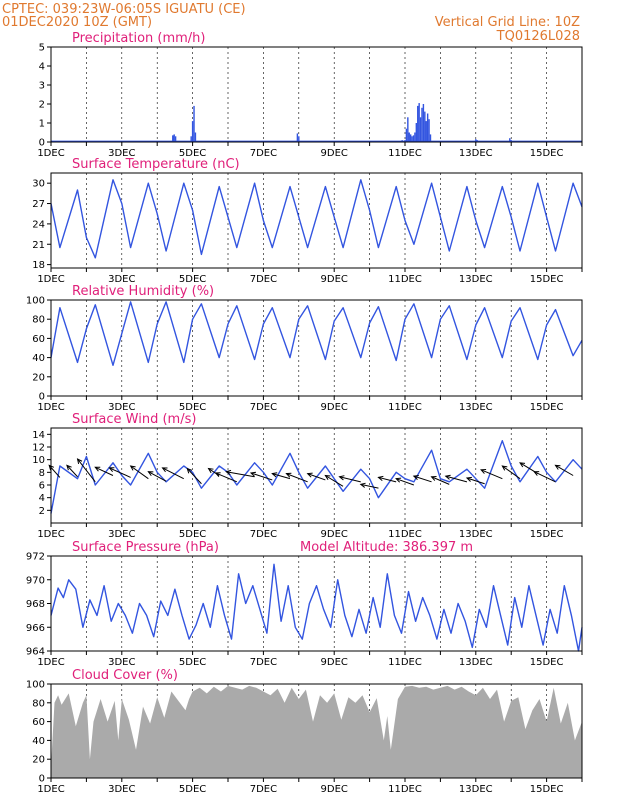 The width and height of the screenshot is (618, 800). I want to click on y-tick-label: 1, so click(42, 124).